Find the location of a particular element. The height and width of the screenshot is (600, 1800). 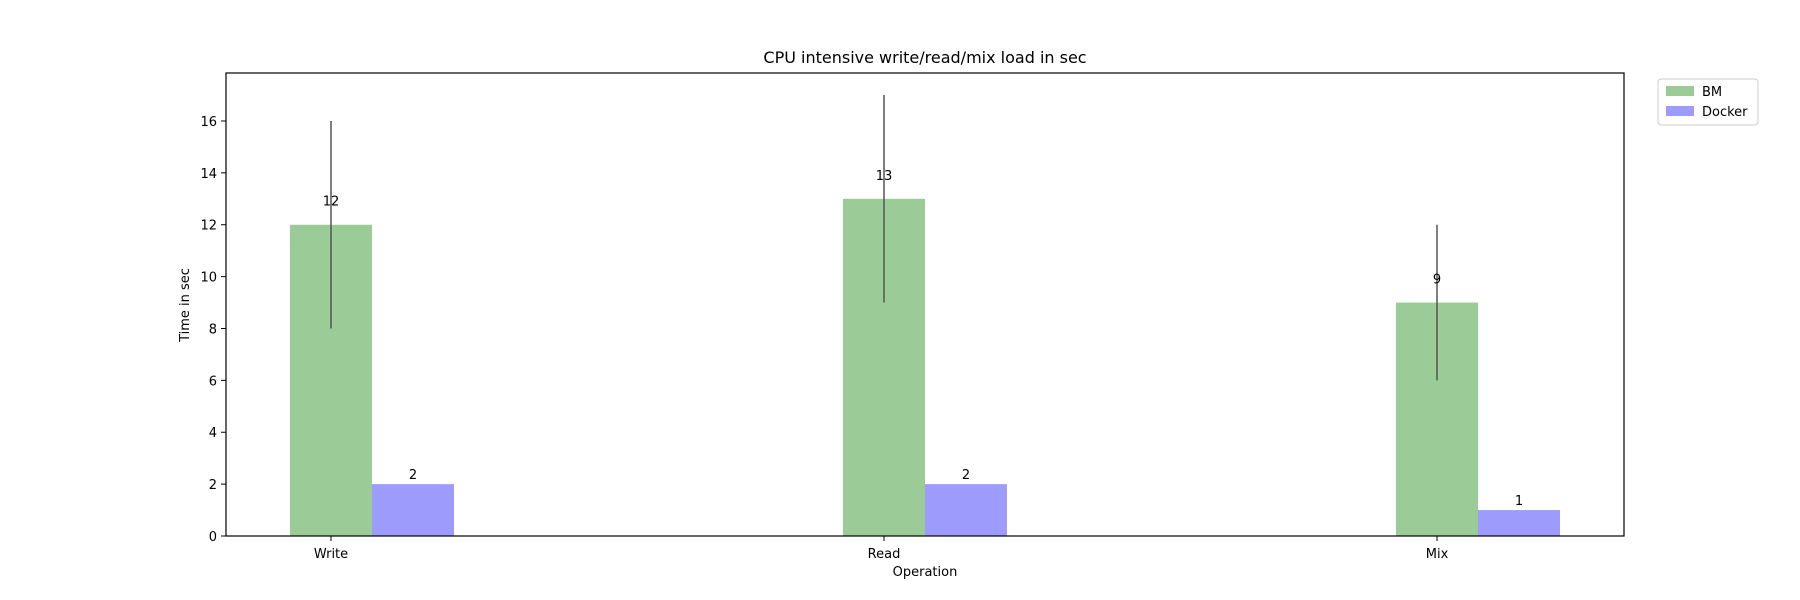

value-label-bm-read: 13 is located at coordinates (884, 176).